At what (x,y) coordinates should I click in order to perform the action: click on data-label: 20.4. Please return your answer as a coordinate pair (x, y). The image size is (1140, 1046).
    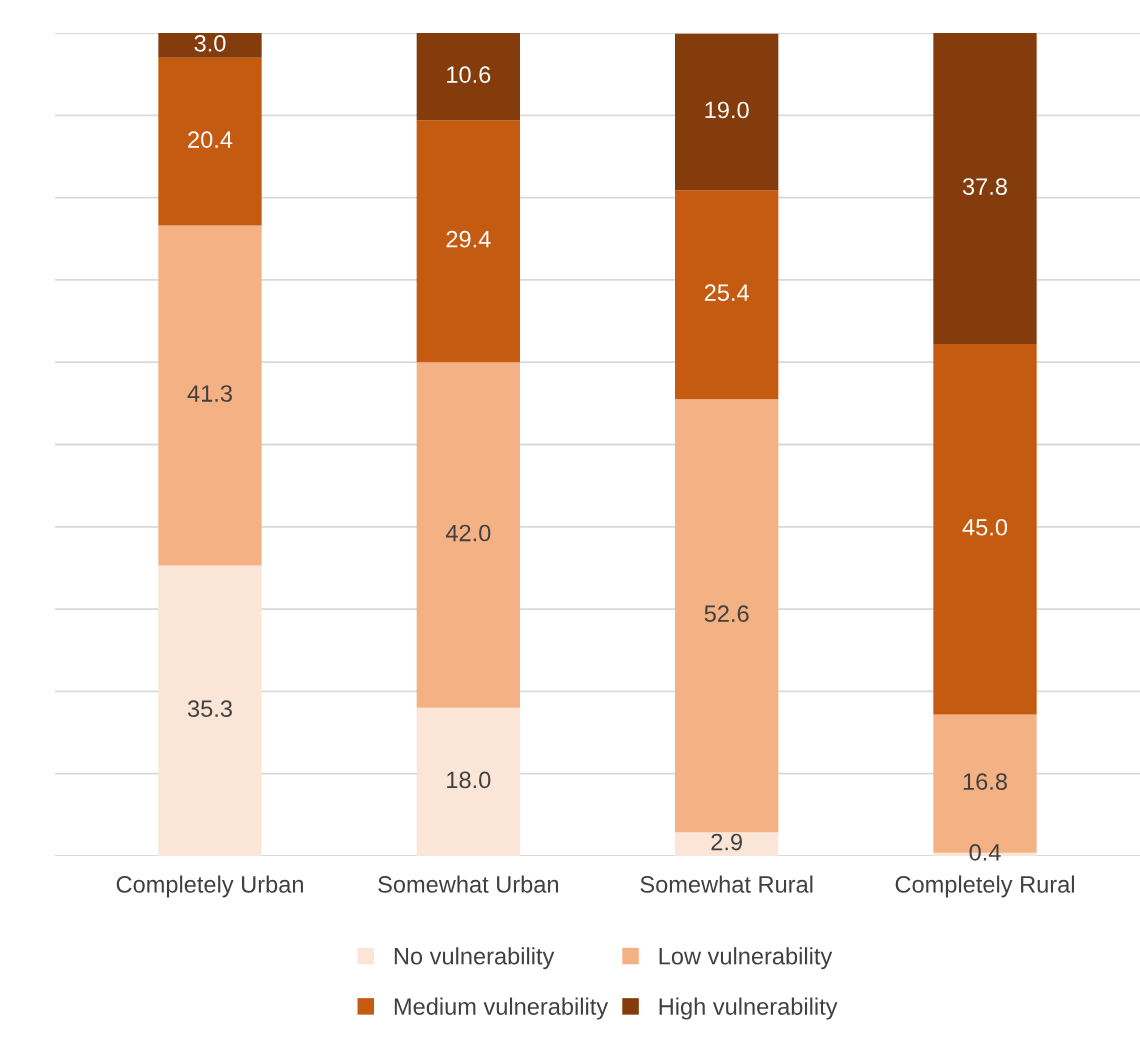
    Looking at the image, I should click on (210, 139).